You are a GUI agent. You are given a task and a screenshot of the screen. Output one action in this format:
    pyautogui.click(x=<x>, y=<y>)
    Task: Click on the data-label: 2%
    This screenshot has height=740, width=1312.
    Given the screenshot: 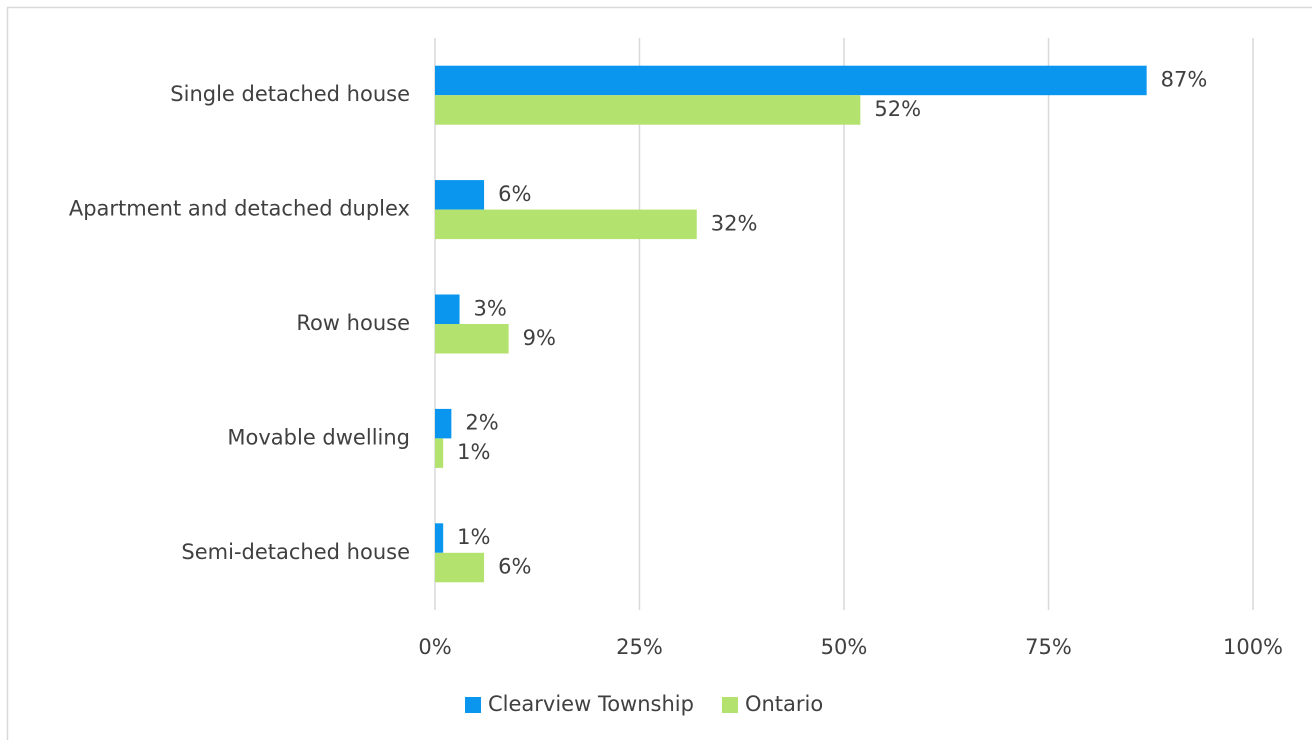 What is the action you would take?
    pyautogui.click(x=481, y=423)
    